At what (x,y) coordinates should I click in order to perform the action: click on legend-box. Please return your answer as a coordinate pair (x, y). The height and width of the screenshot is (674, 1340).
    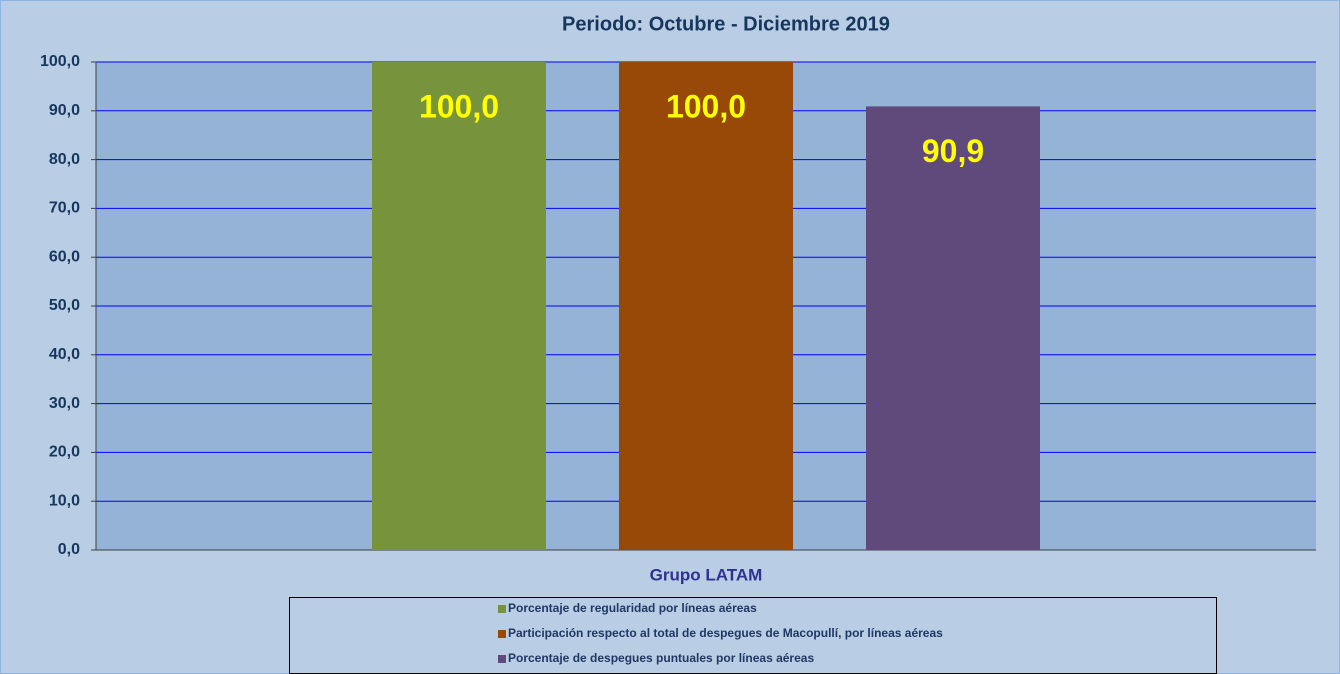
    Looking at the image, I should click on (753, 635).